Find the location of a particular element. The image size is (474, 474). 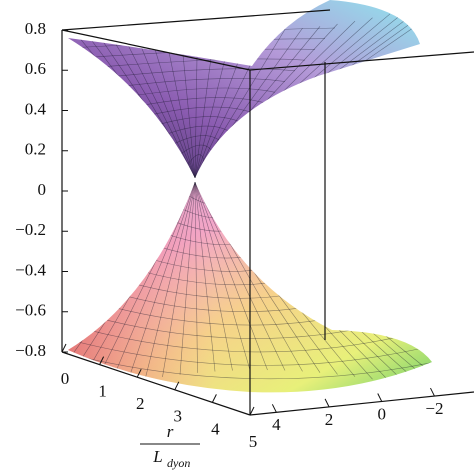

x-label-denominator: L is located at coordinates (157, 456).